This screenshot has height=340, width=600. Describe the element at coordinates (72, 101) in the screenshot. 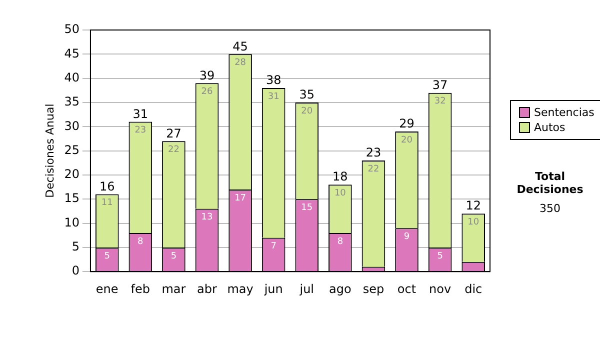

I see `y-tick-label: 35` at that location.